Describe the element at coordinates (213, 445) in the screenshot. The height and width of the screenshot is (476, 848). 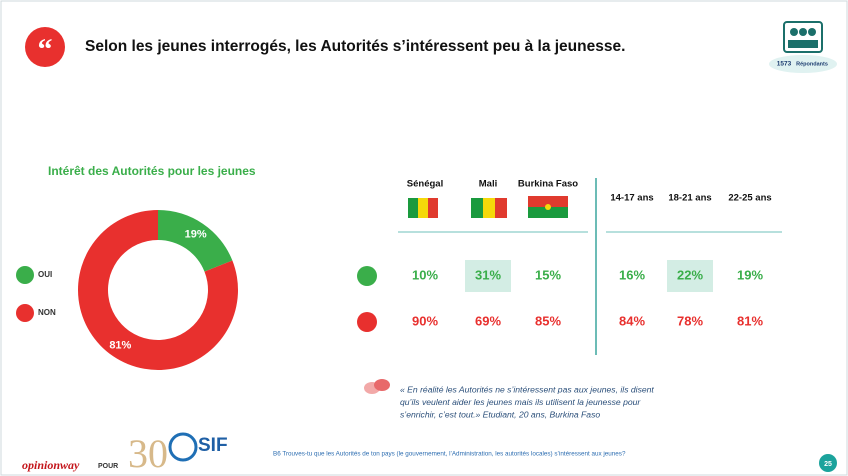
I see `logo-sif: SIF` at that location.